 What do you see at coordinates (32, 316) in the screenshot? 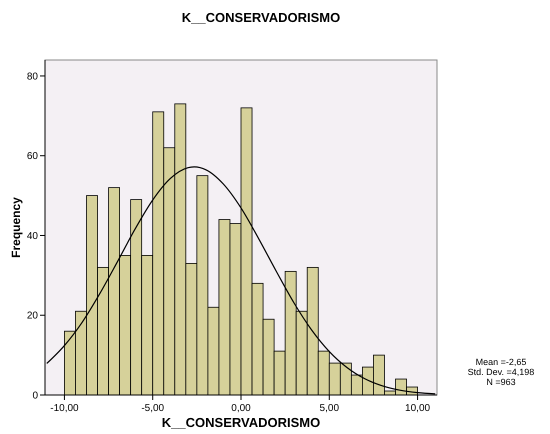
I see `y-tick-label: 20` at bounding box center [32, 316].